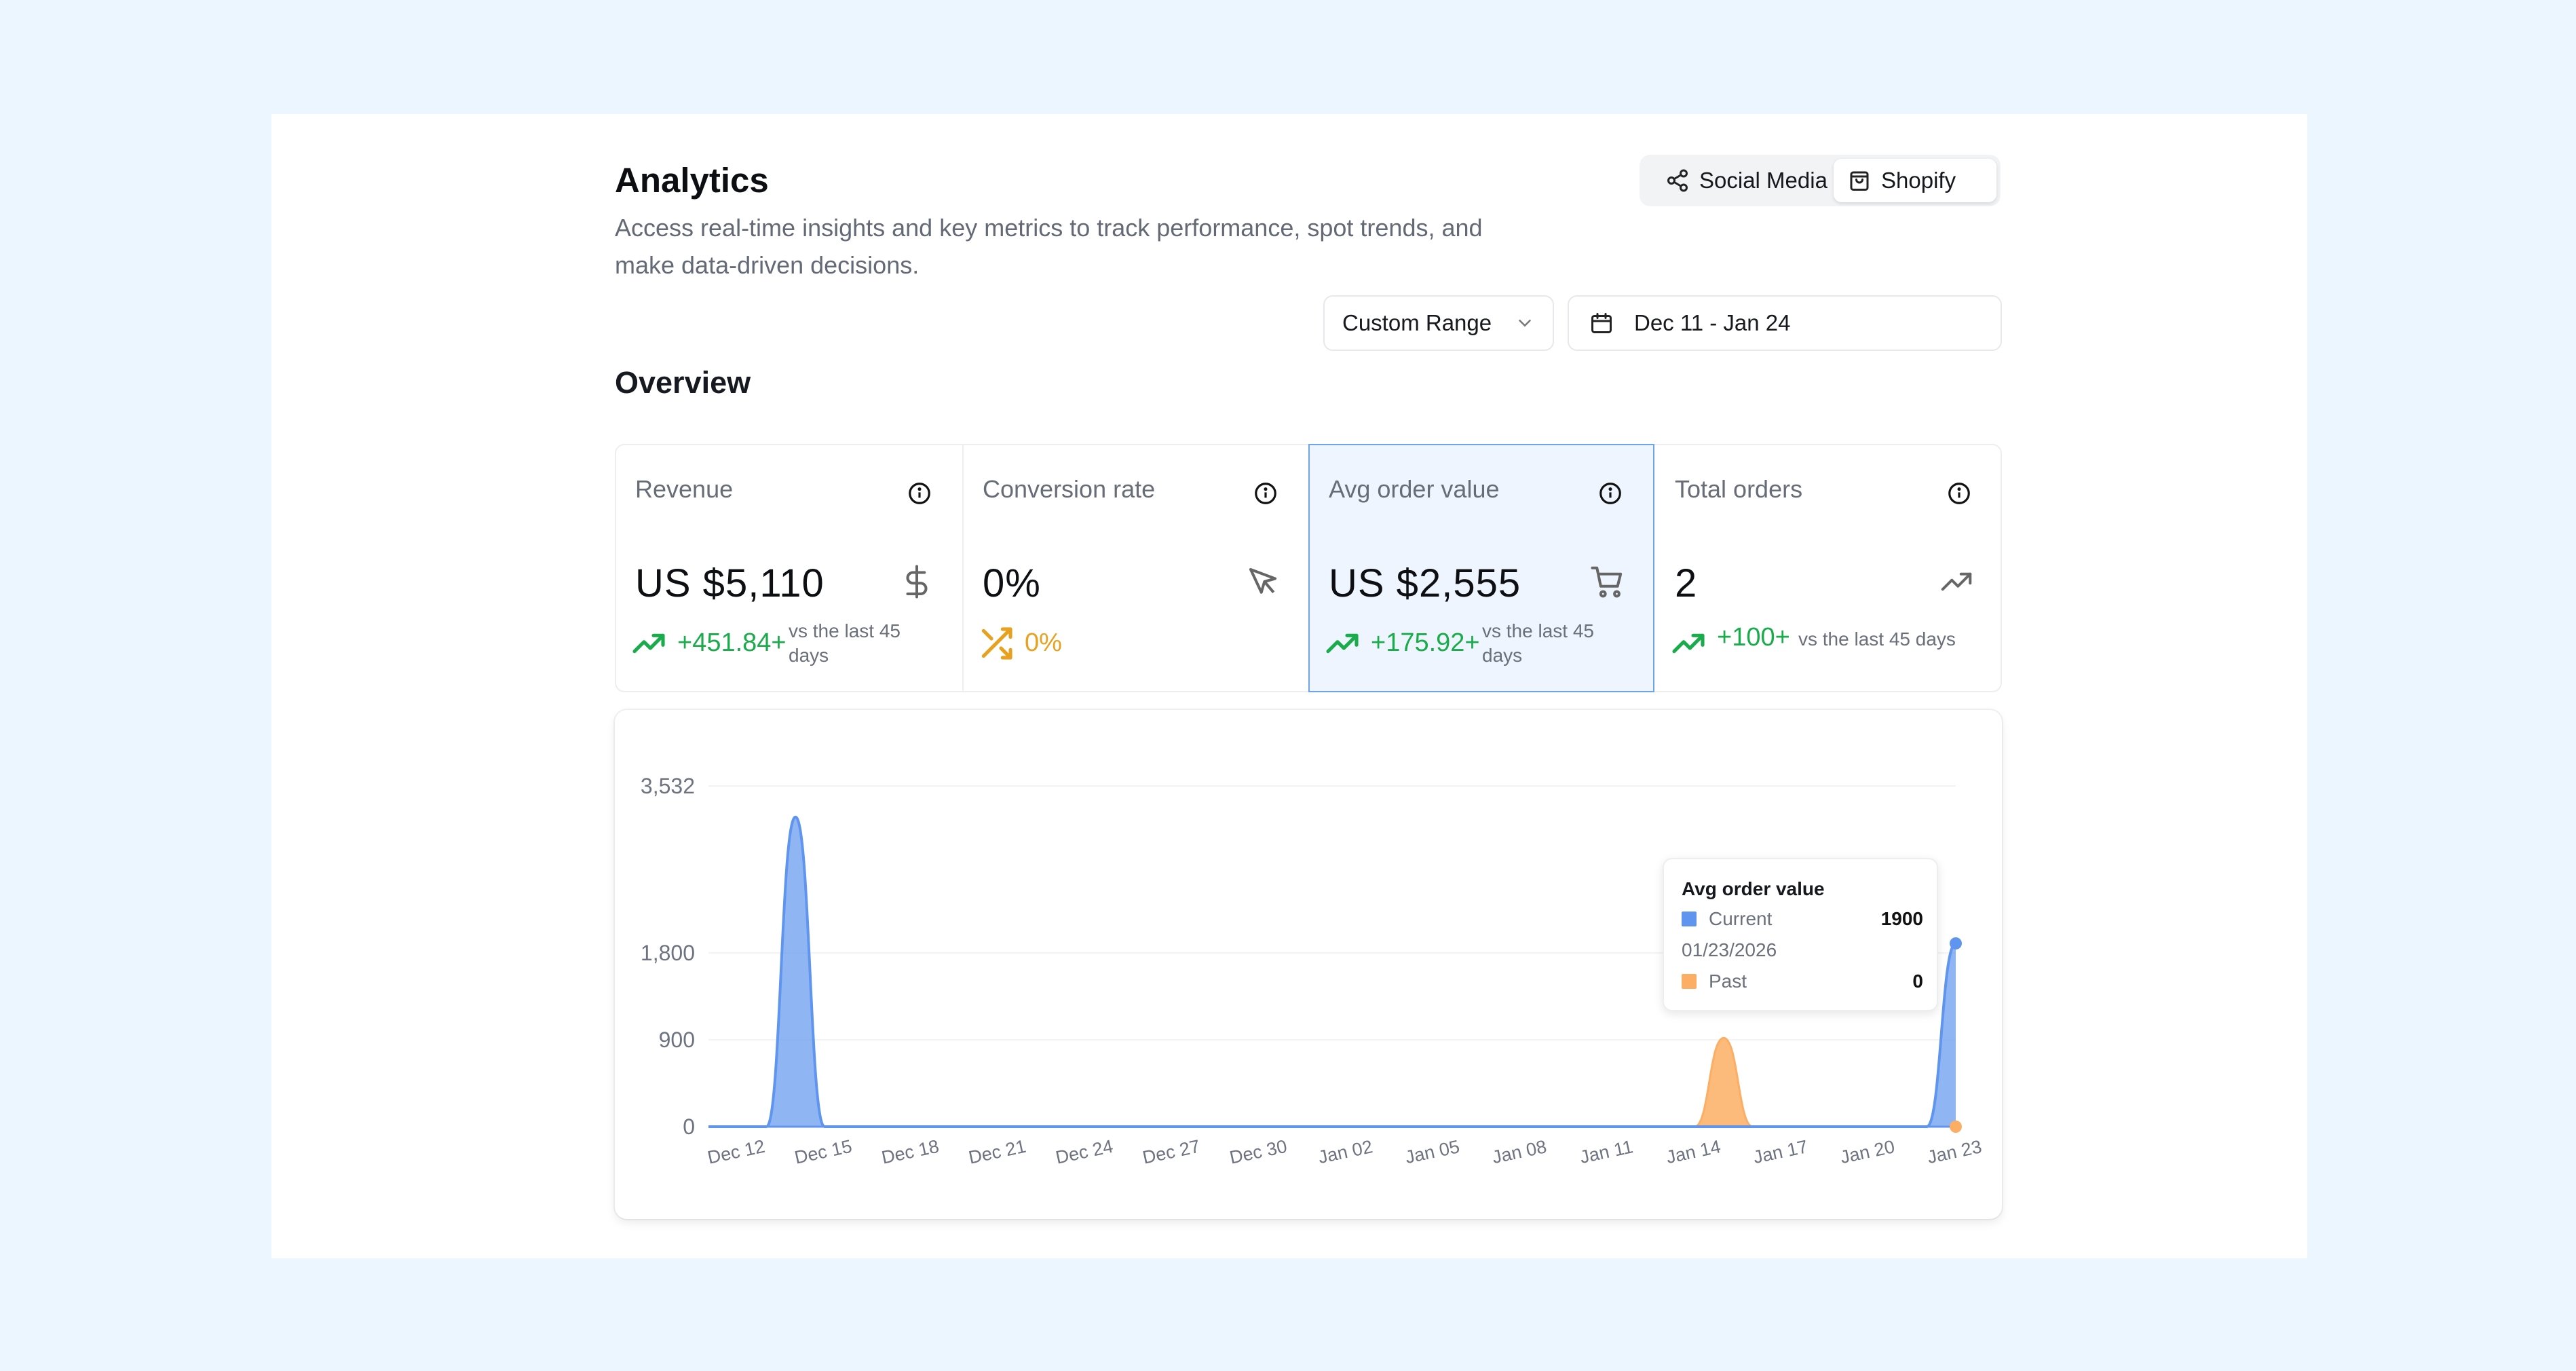 This screenshot has height=1371, width=2576. What do you see at coordinates (689, 1126) in the screenshot?
I see `y-tick-label: 0` at bounding box center [689, 1126].